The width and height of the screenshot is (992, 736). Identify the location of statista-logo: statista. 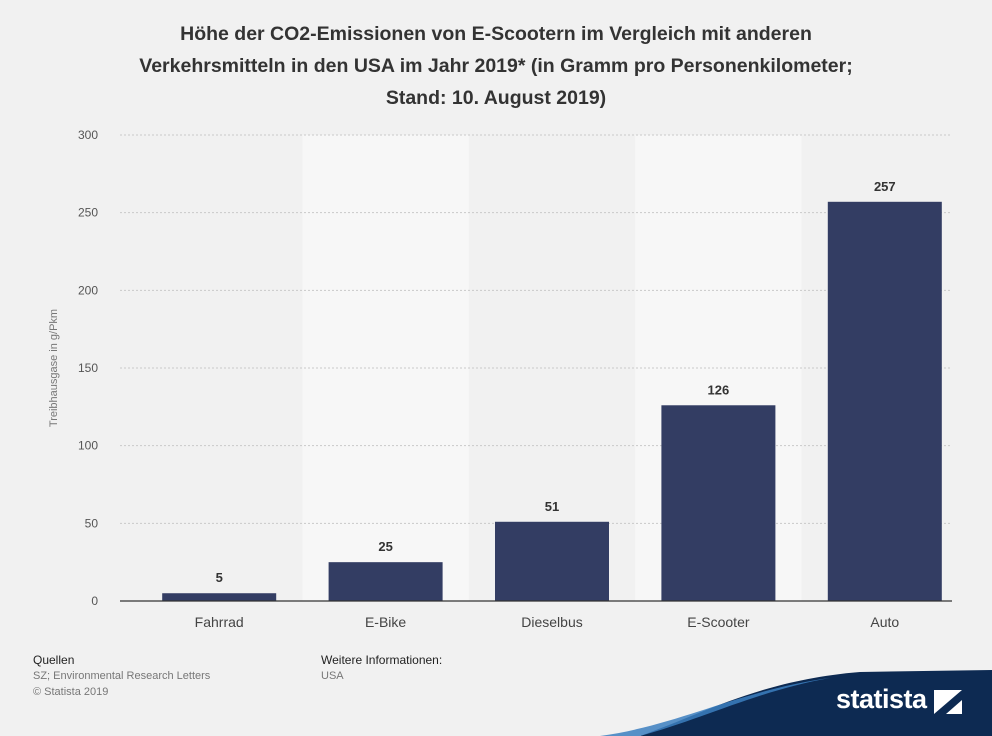
(881, 699).